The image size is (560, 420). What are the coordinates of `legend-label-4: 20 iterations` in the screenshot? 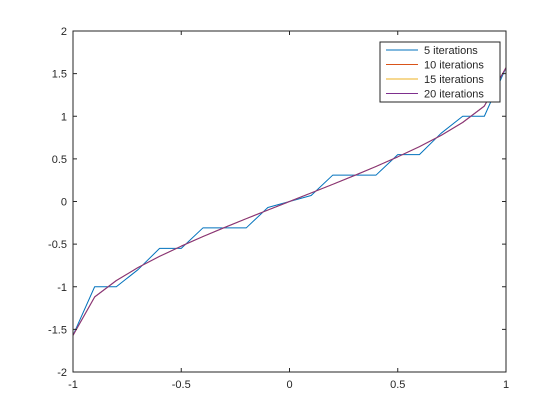 It's located at (454, 95).